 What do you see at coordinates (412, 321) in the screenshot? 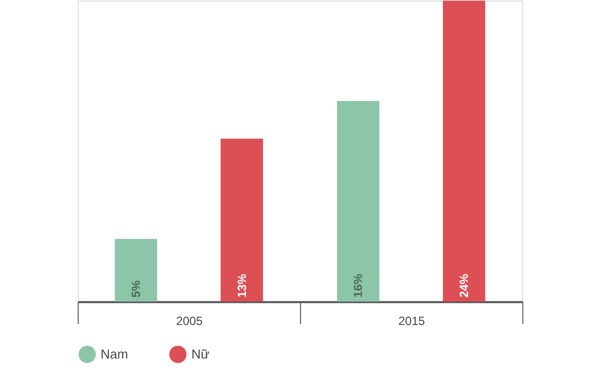
I see `x-tick-label: 2015` at bounding box center [412, 321].